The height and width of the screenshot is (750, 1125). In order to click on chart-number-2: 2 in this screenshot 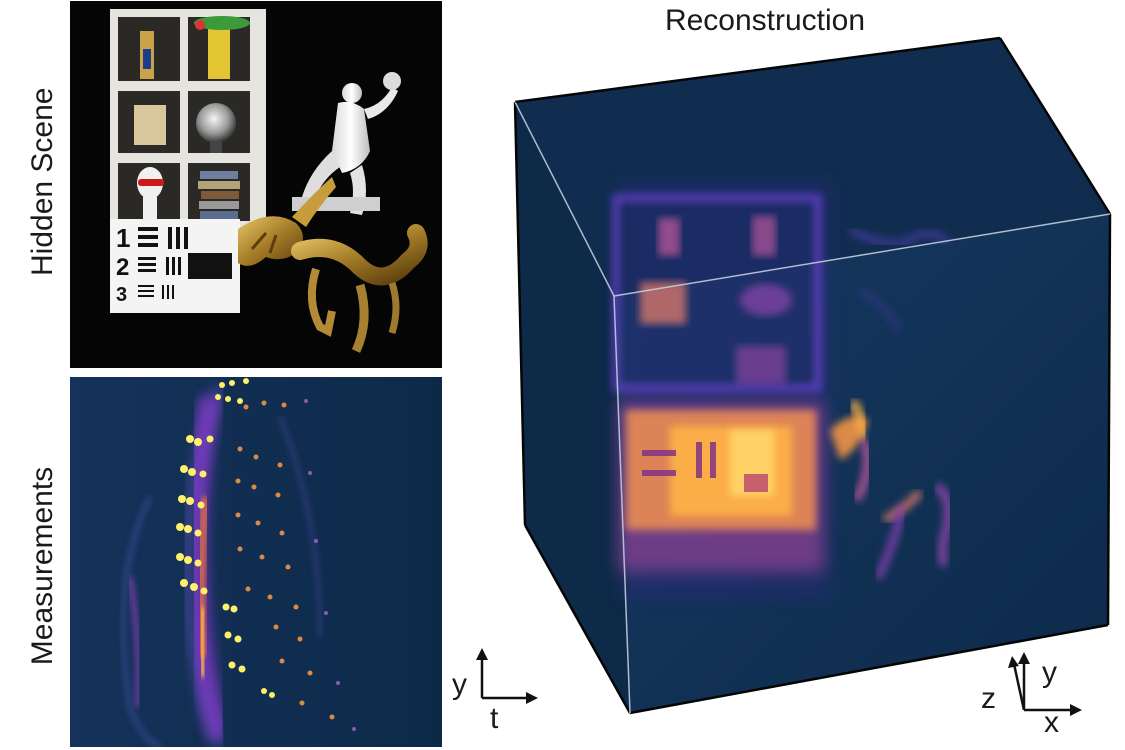, I will do `click(122, 267)`.